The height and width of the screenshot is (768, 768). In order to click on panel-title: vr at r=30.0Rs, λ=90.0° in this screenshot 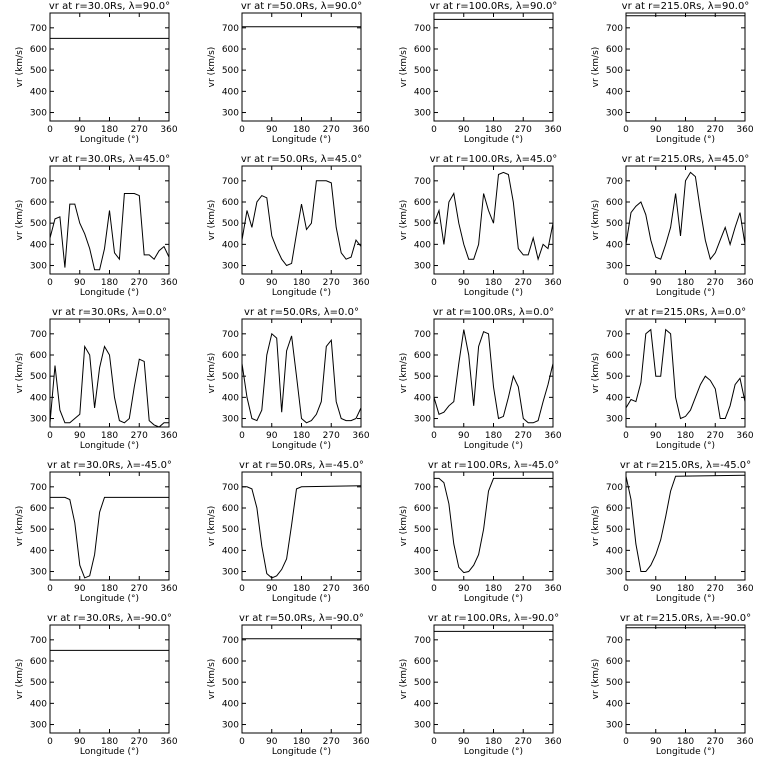, I will do `click(109, 6)`.